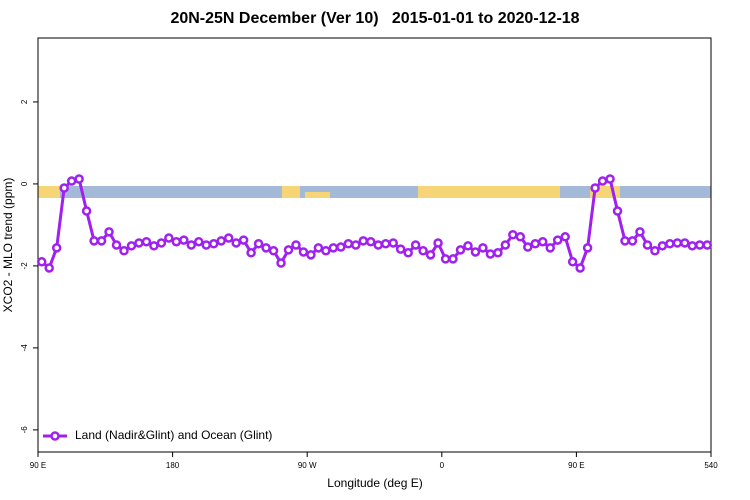  I want to click on x-tick-label: 540, so click(711, 465).